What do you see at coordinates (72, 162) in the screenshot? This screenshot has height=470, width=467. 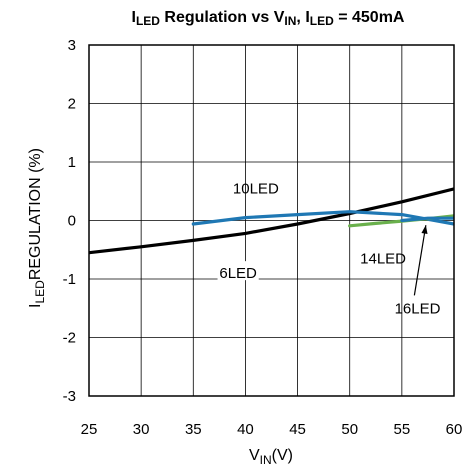 I see `y-tick-label: 1` at bounding box center [72, 162].